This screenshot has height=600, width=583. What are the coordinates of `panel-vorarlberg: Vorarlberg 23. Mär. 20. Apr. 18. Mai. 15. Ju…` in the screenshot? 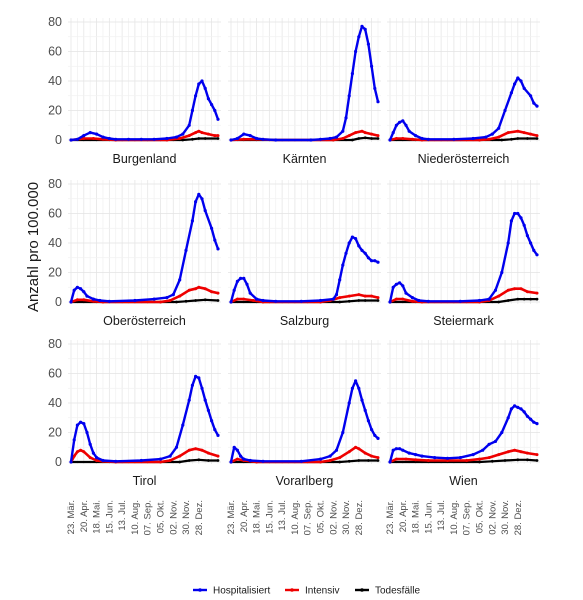 It's located at (303, 437).